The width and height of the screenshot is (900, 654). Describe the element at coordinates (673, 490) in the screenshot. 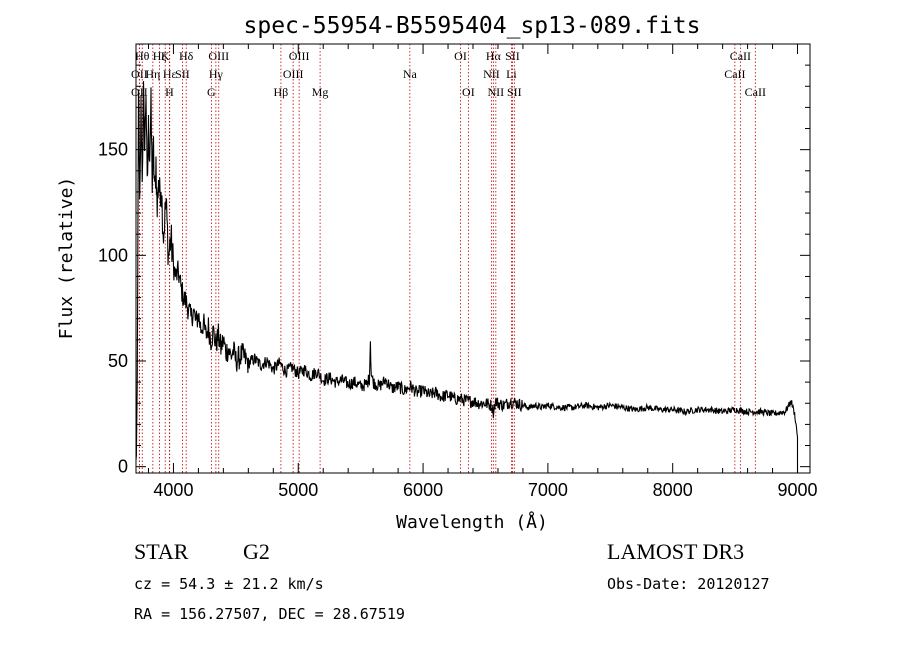

I see `x-tick-label-4: 8000` at that location.